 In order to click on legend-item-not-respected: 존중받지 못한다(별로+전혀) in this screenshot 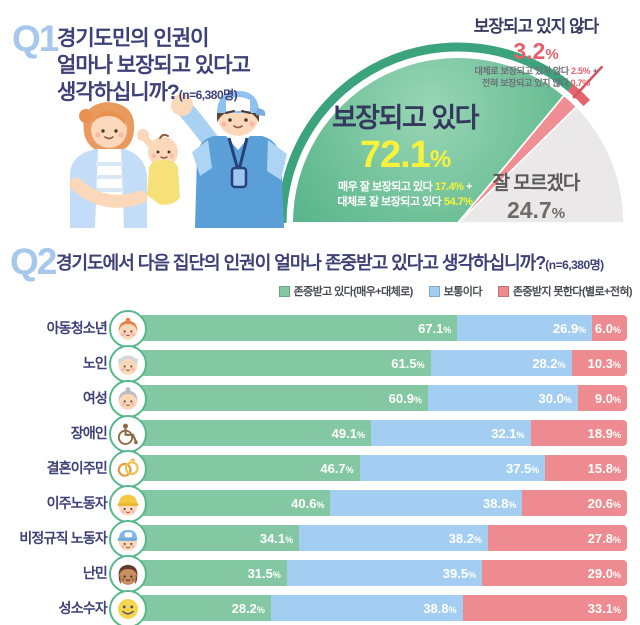, I will do `click(565, 291)`.